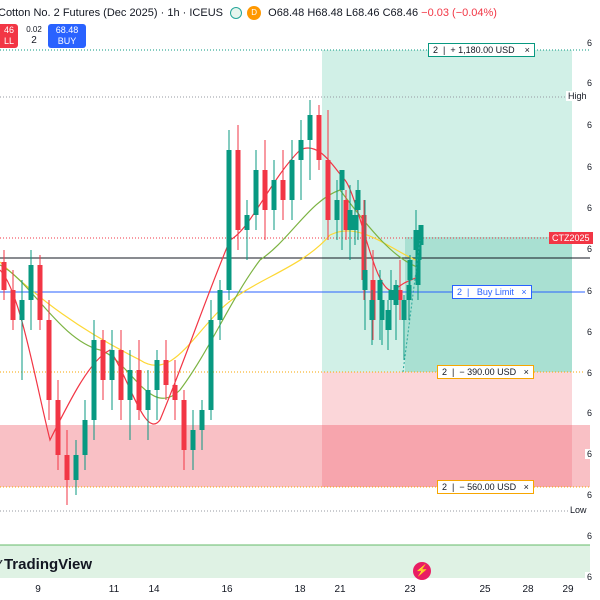 The width and height of the screenshot is (600, 600). I want to click on sell-label: LL, so click(8, 41).